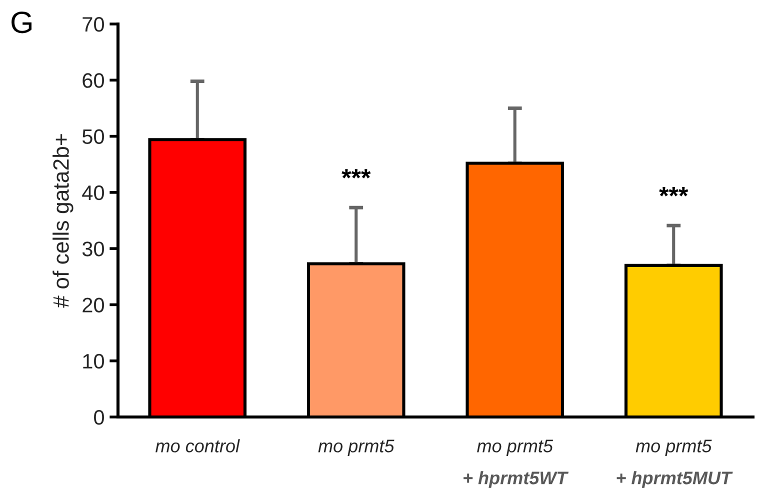 Image resolution: width=761 pixels, height=497 pixels. I want to click on y-tick-label: 30, so click(93, 249).